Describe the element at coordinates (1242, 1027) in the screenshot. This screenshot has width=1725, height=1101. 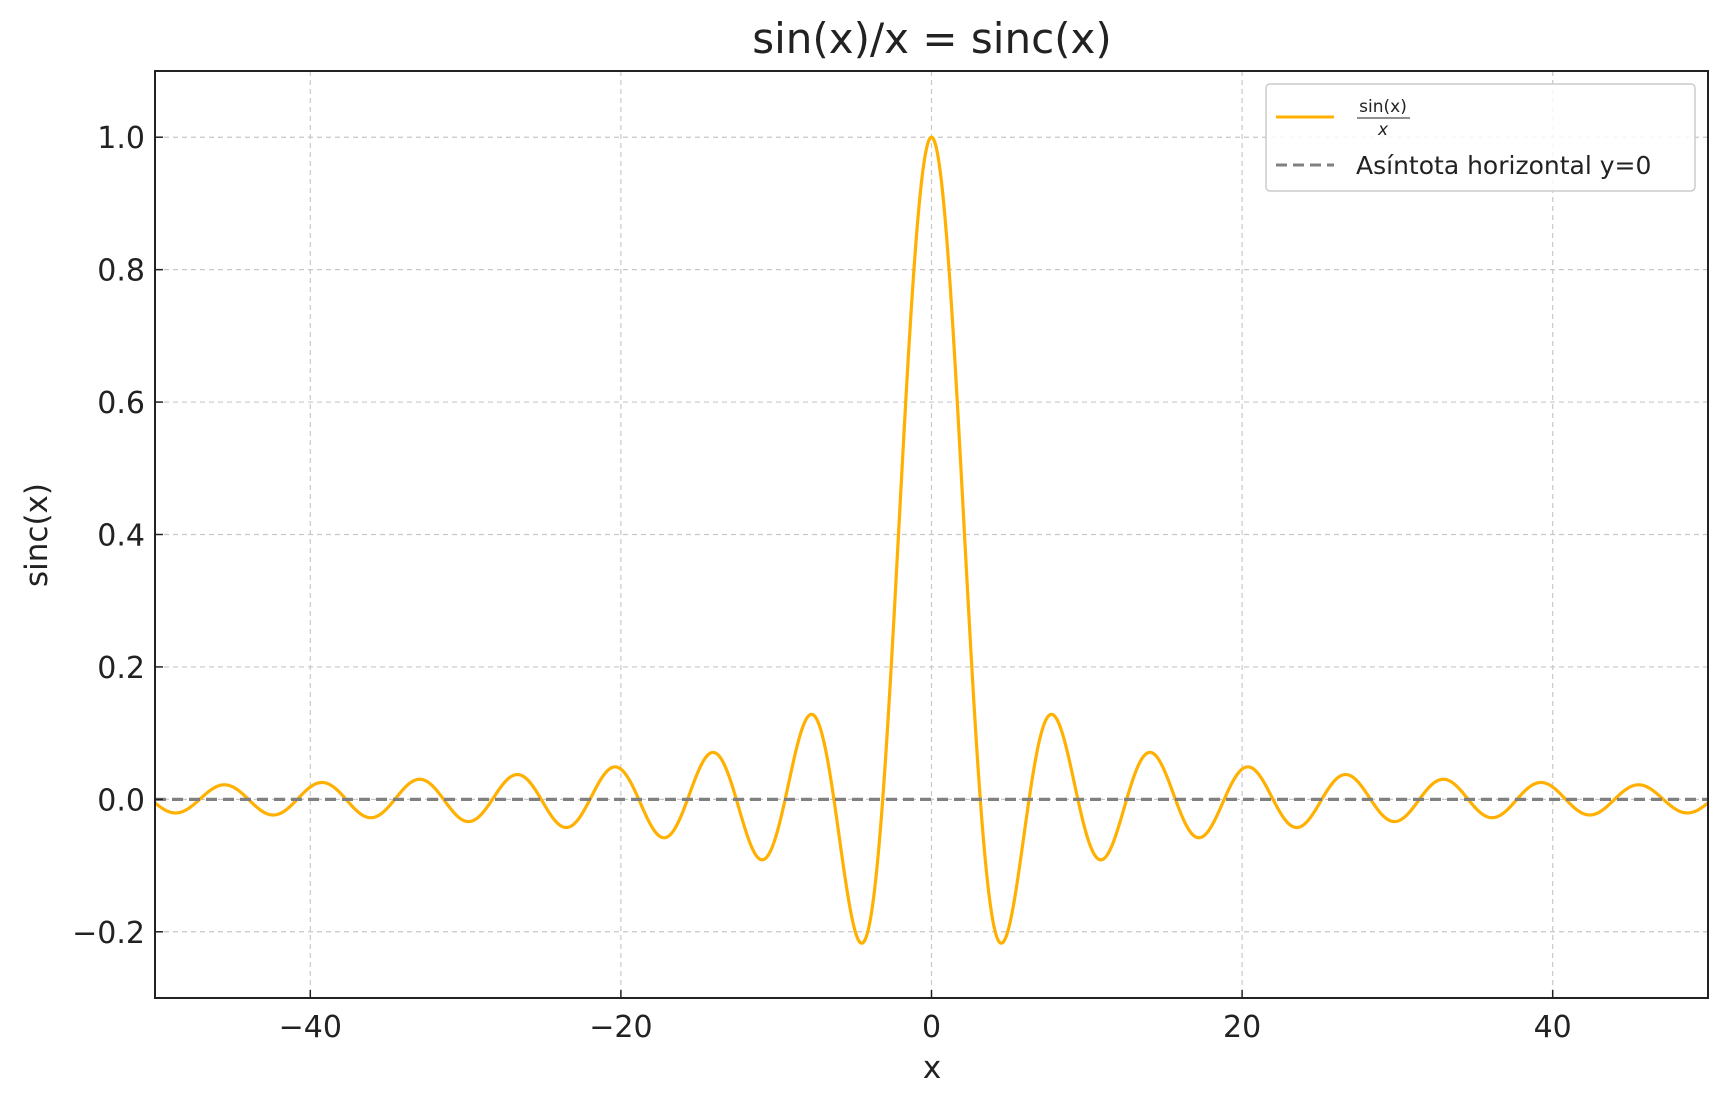
I see `x-tick-label: 20` at that location.